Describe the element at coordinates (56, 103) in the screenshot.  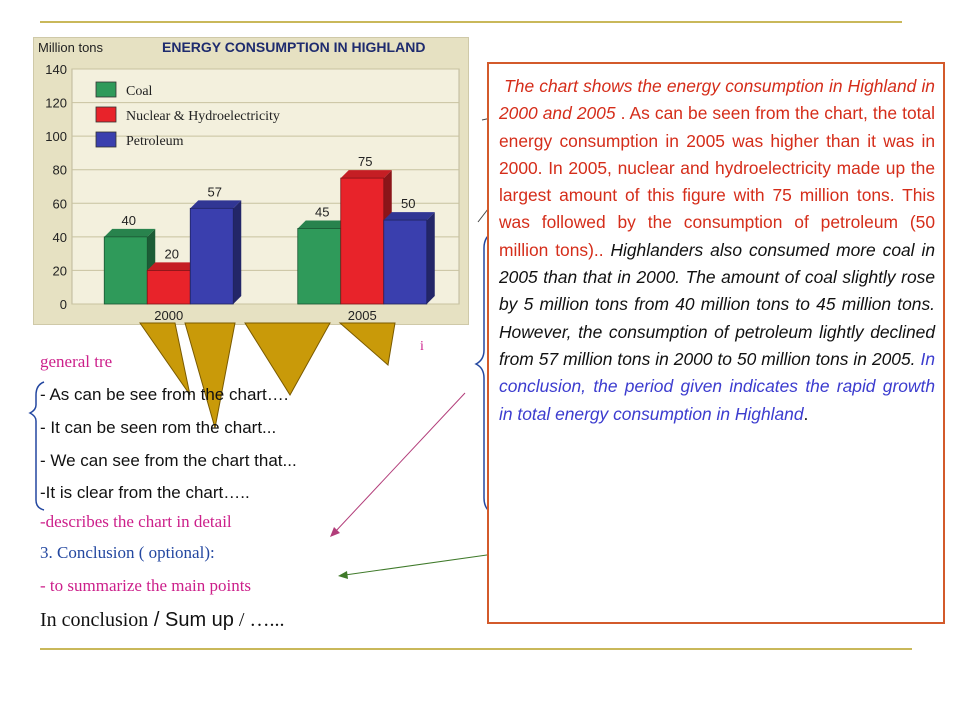
I see `y-tick-label: 120` at that location.